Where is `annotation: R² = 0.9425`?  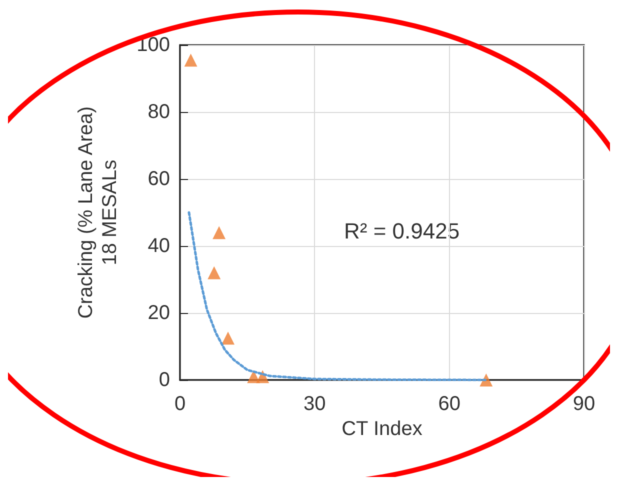 annotation: R² = 0.9425 is located at coordinates (402, 231).